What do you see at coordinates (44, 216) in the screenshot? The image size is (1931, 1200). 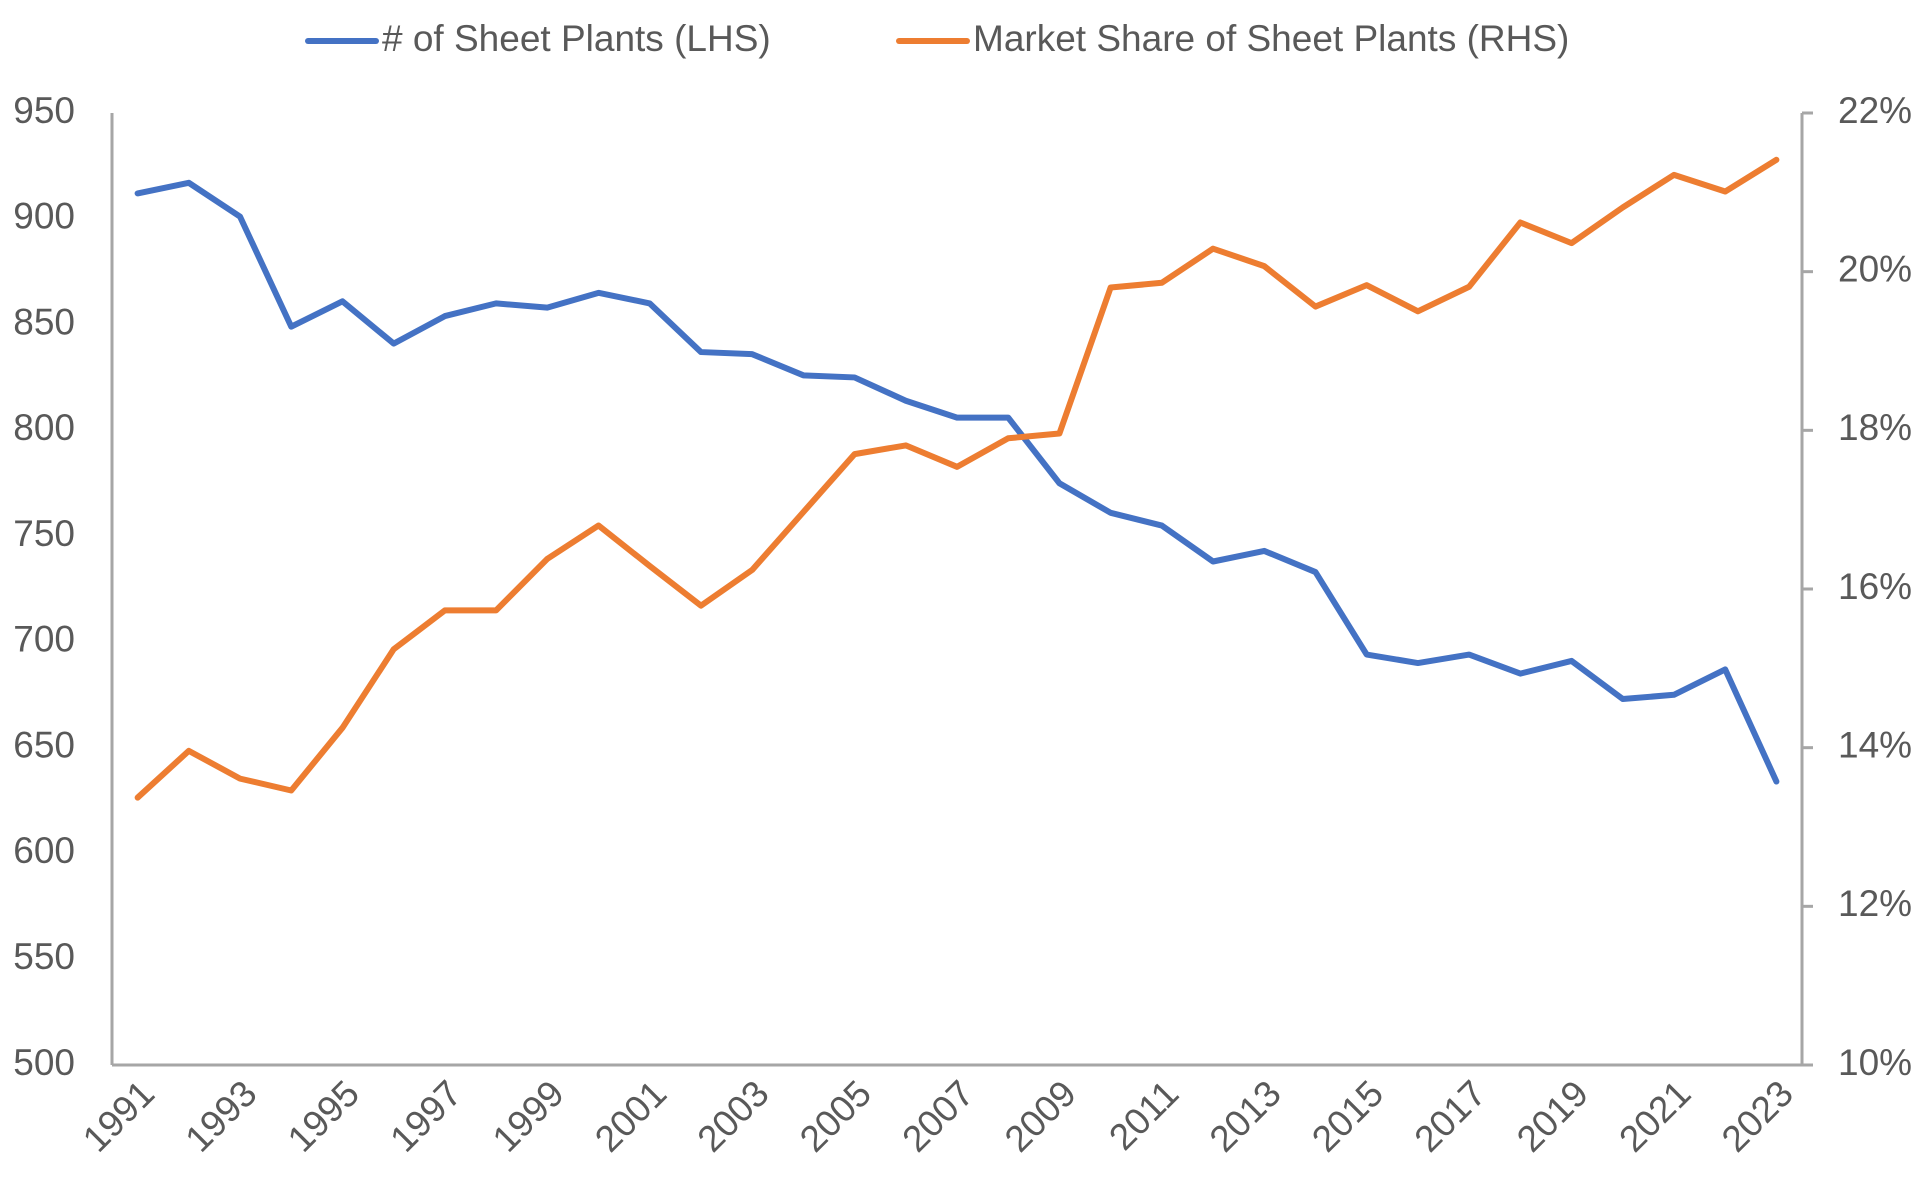 I see `y-tick-label: 900` at bounding box center [44, 216].